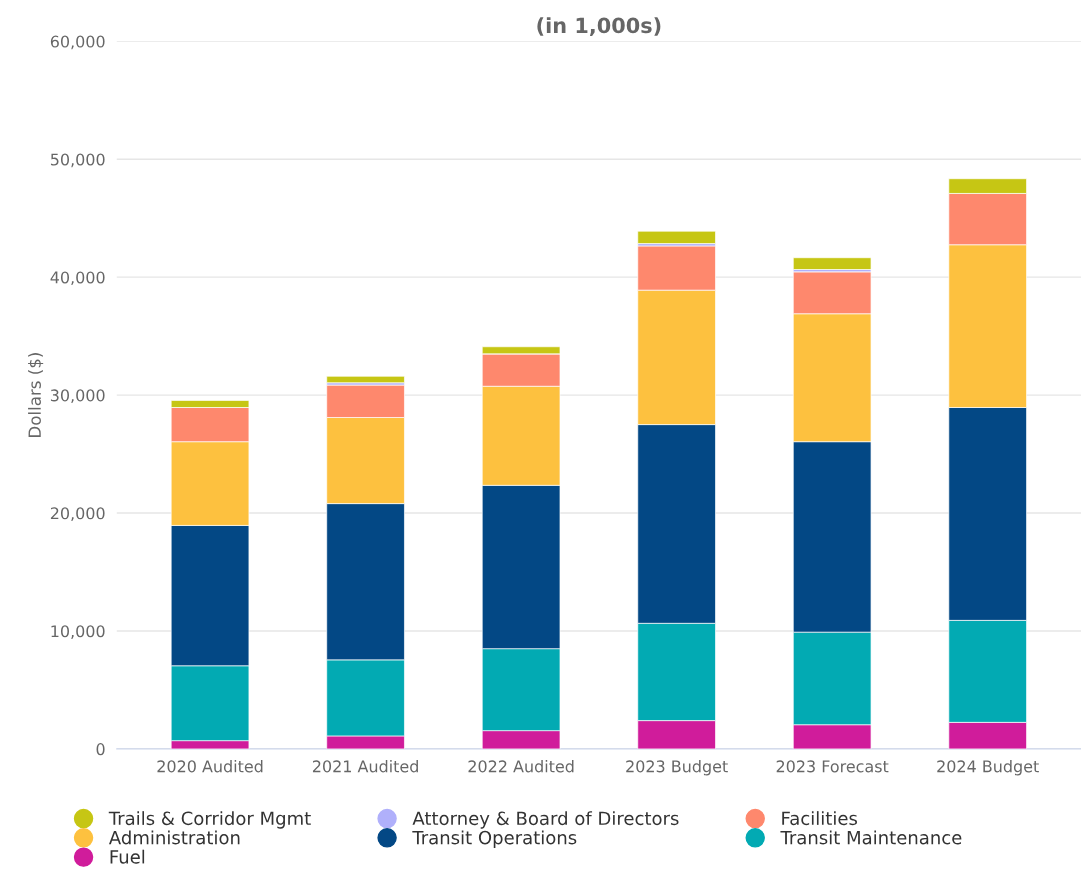  I want to click on y-tick-label: 0, so click(100, 749).